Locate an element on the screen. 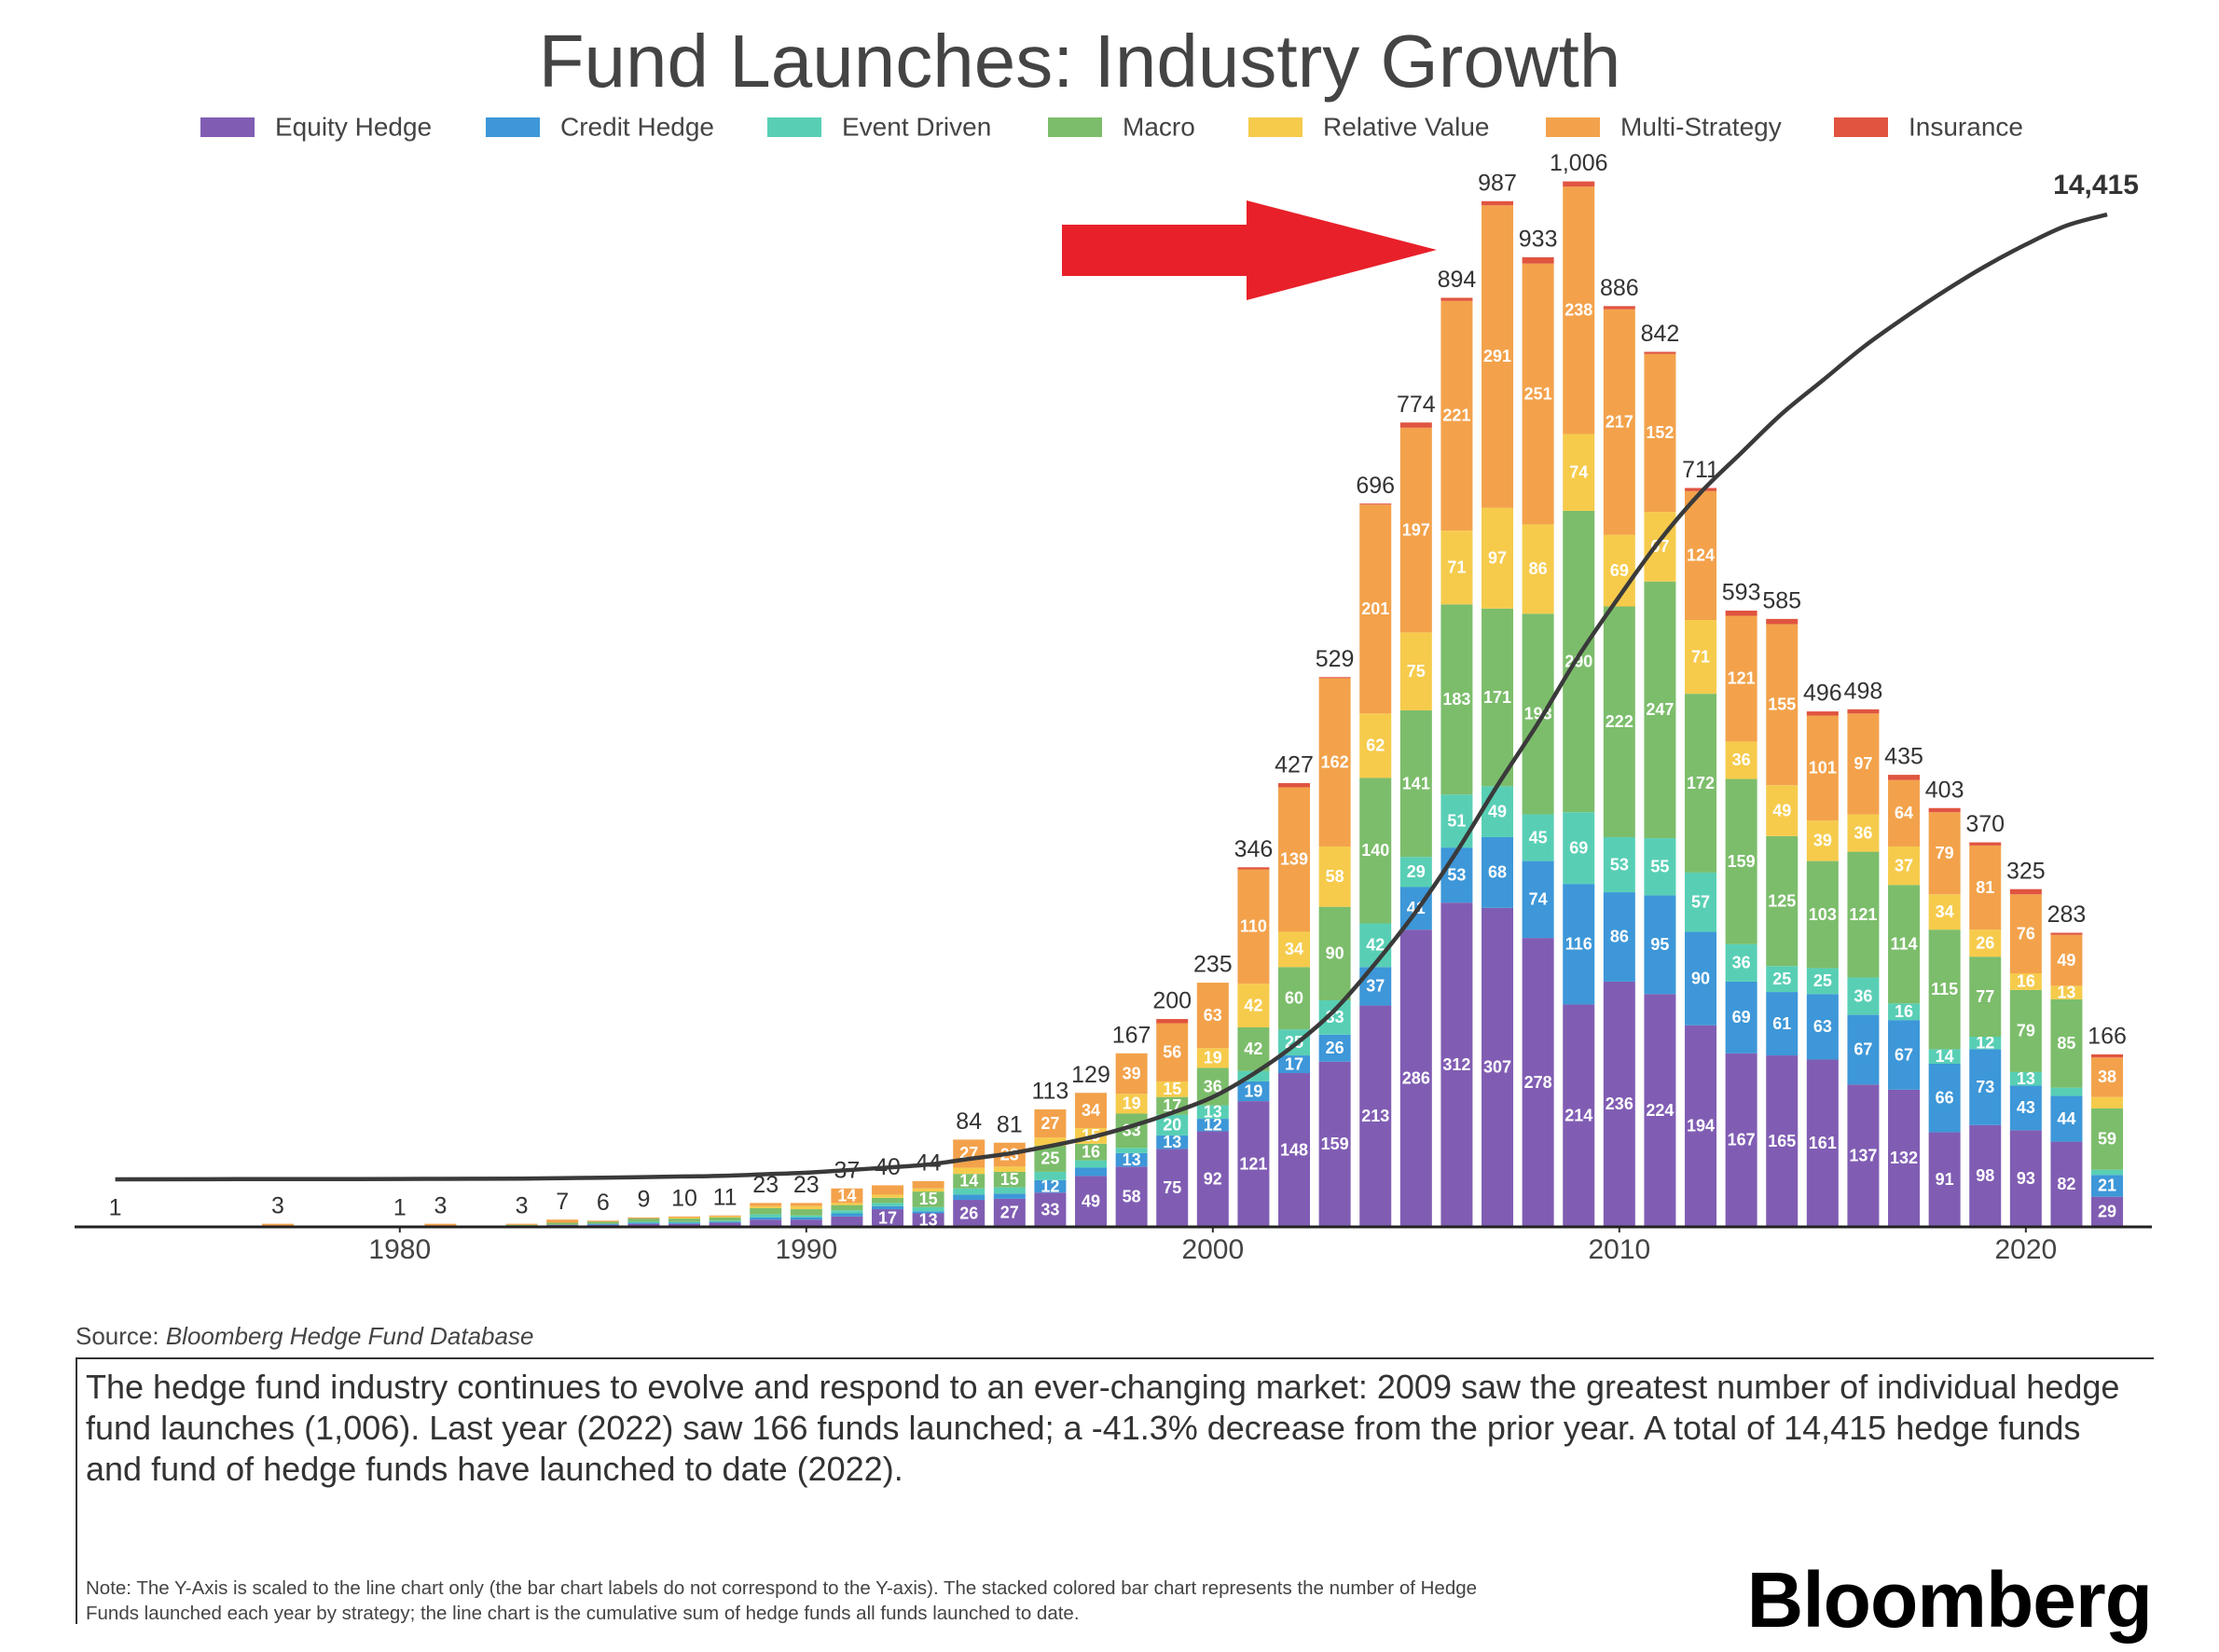  segment-label: 42 is located at coordinates (1253, 1005).